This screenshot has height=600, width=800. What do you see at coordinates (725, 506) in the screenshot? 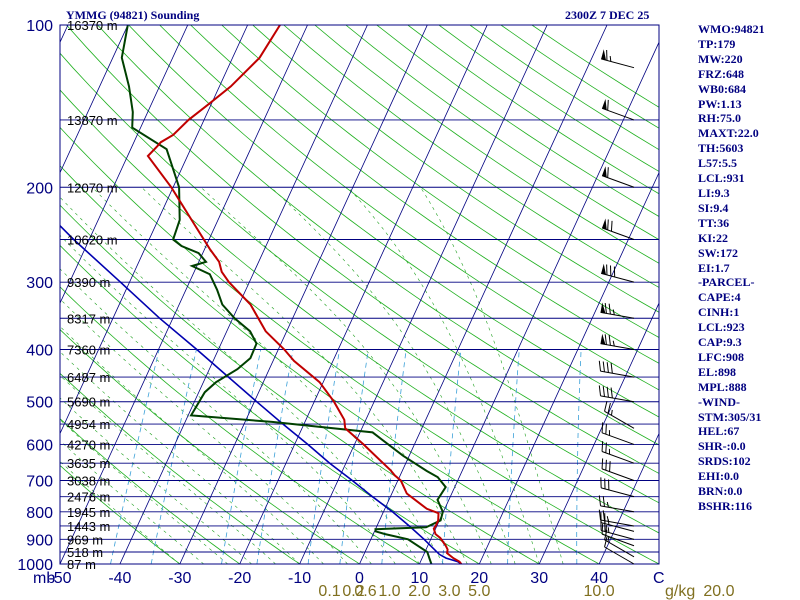
I see `index-item: BSHR:116` at bounding box center [725, 506].